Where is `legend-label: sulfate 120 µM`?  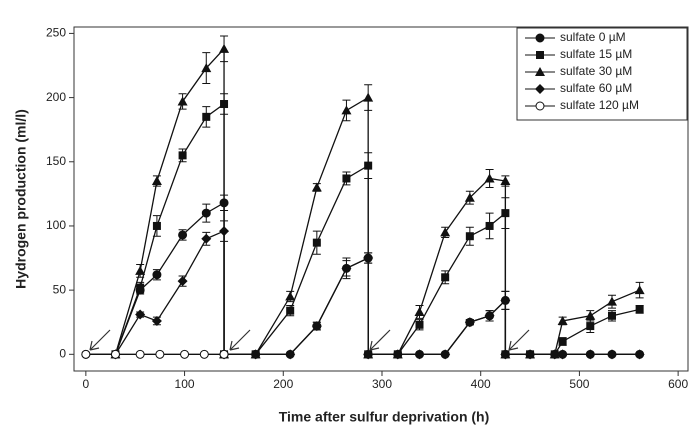 legend-label: sulfate 120 µM is located at coordinates (599, 105).